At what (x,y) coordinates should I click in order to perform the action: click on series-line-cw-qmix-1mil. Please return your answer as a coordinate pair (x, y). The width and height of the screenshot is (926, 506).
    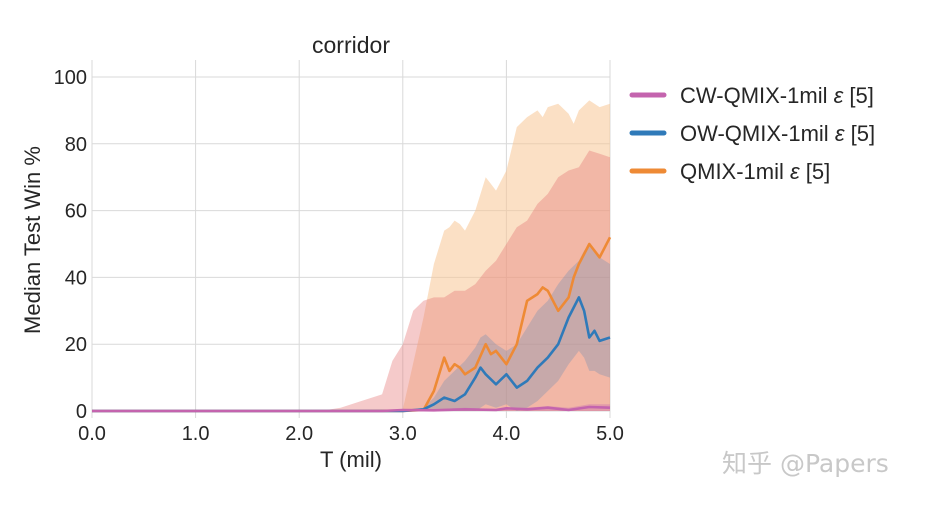
    Looking at the image, I should click on (351, 409).